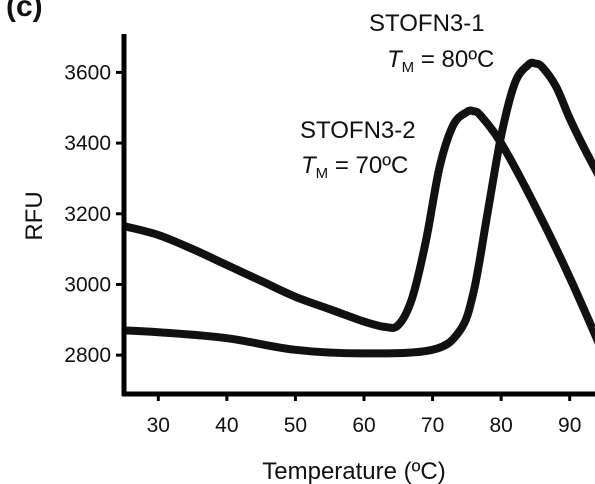  Describe the element at coordinates (158, 425) in the screenshot. I see `x-tick-label-30: 30` at that location.